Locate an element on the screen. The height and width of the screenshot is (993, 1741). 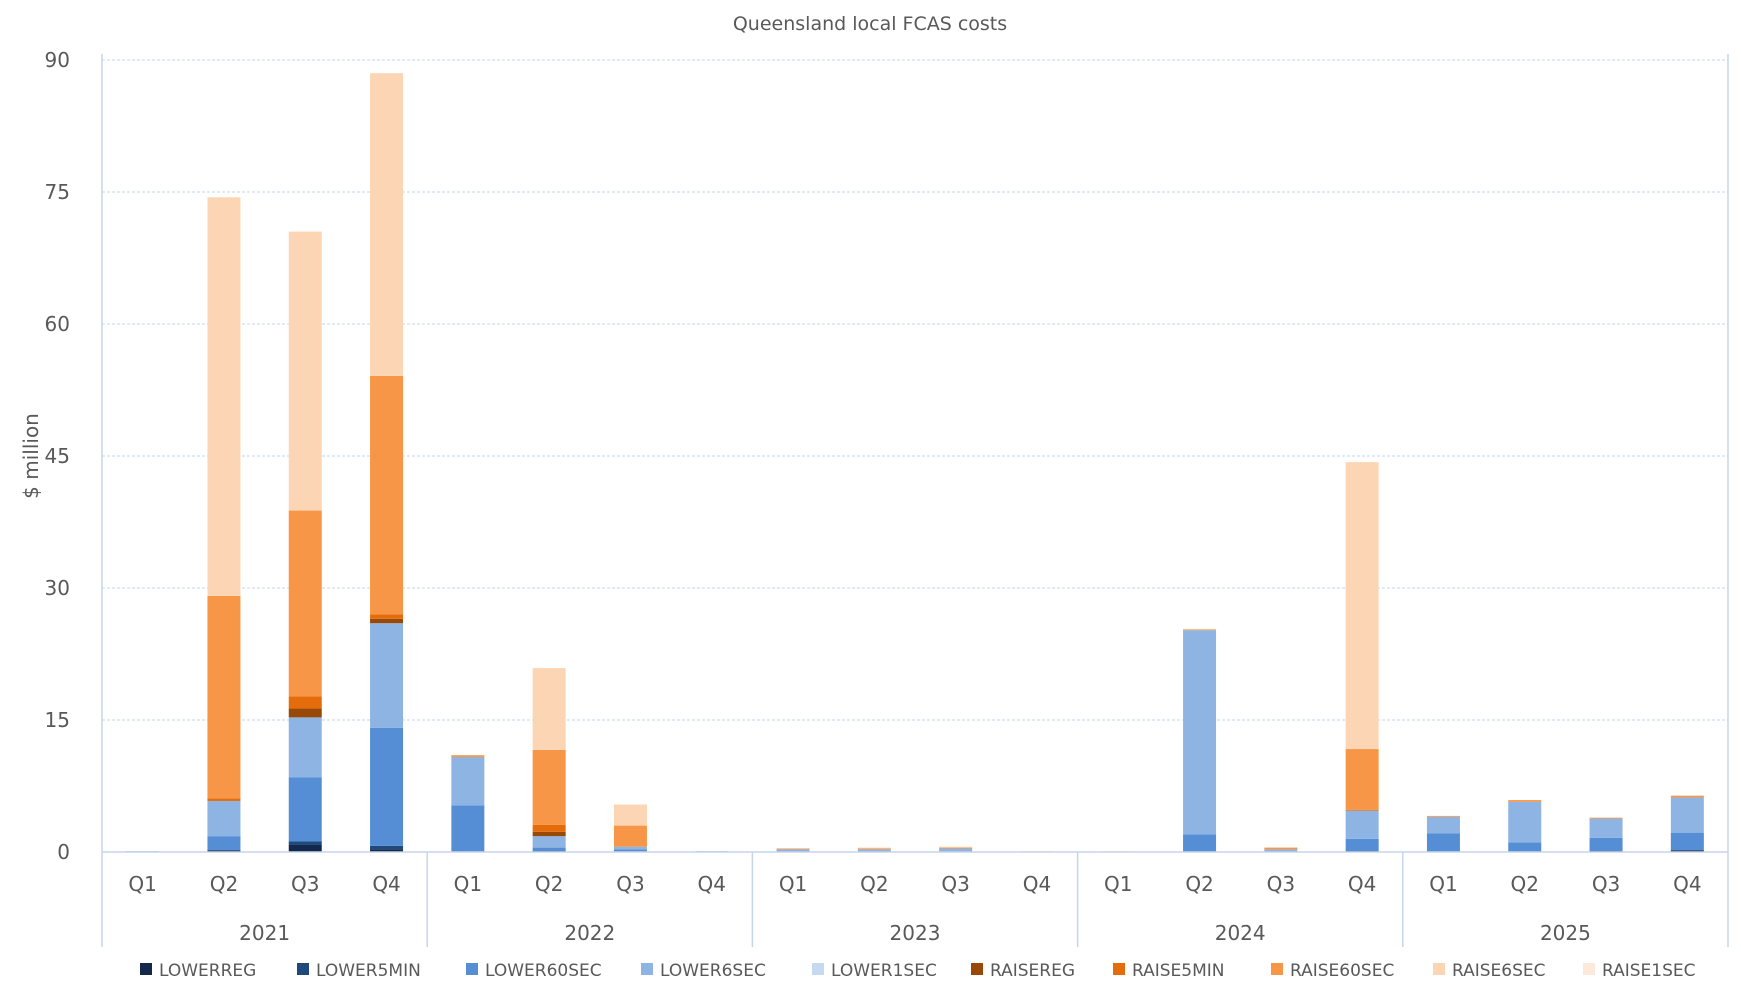
y-tick-label: 75 is located at coordinates (57, 192).